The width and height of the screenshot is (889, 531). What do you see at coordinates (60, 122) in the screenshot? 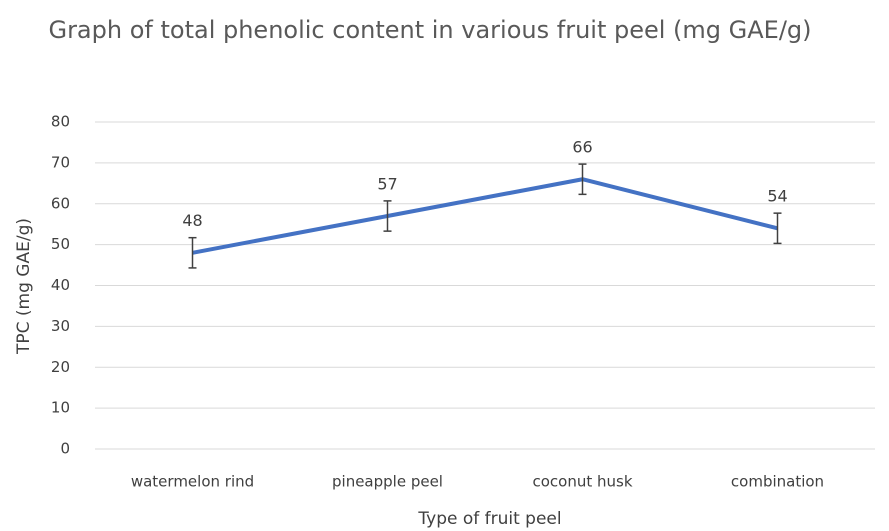
I see `y-tick-label: 80` at bounding box center [60, 122].